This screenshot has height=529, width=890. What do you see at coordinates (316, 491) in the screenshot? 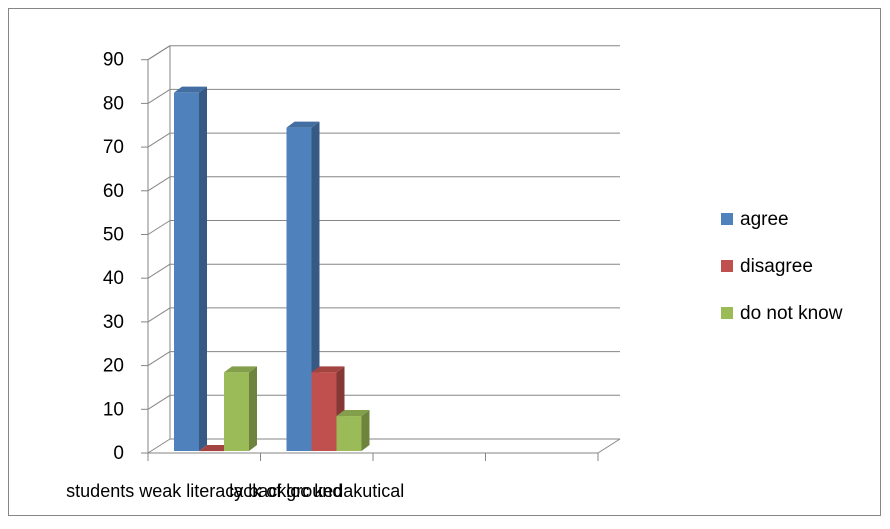
I see `x-tick-label: lack of loc kedakutical` at bounding box center [316, 491].